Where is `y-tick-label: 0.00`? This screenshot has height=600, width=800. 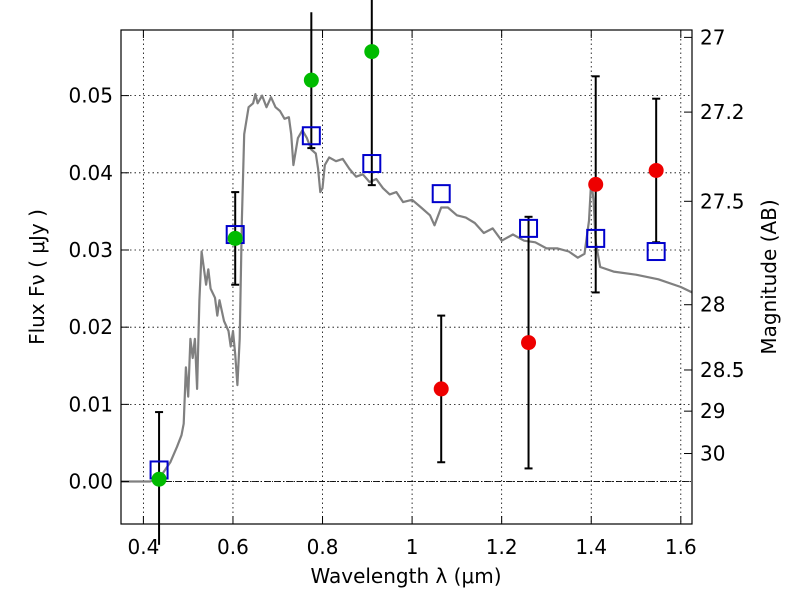
y-tick-label: 0.00 is located at coordinates (90, 482).